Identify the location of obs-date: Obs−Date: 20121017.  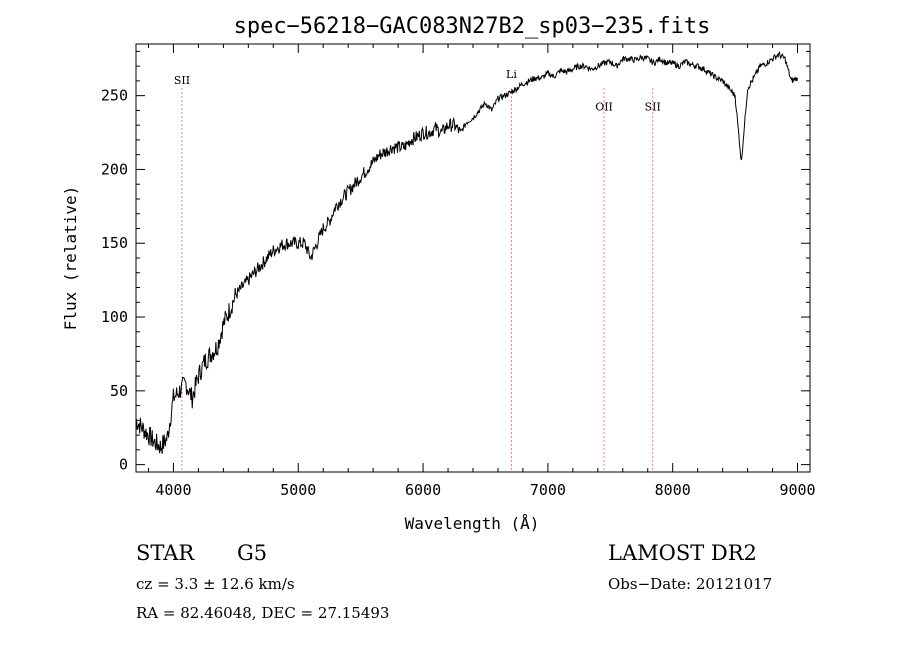
(690, 584).